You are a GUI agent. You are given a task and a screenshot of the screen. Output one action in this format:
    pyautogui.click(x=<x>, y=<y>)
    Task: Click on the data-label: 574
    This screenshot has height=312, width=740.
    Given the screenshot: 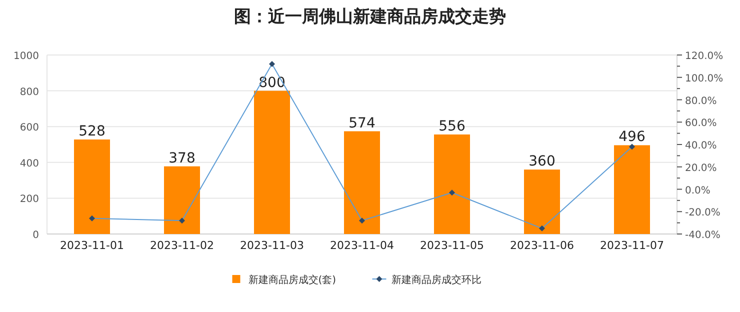 What is the action you would take?
    pyautogui.click(x=362, y=123)
    